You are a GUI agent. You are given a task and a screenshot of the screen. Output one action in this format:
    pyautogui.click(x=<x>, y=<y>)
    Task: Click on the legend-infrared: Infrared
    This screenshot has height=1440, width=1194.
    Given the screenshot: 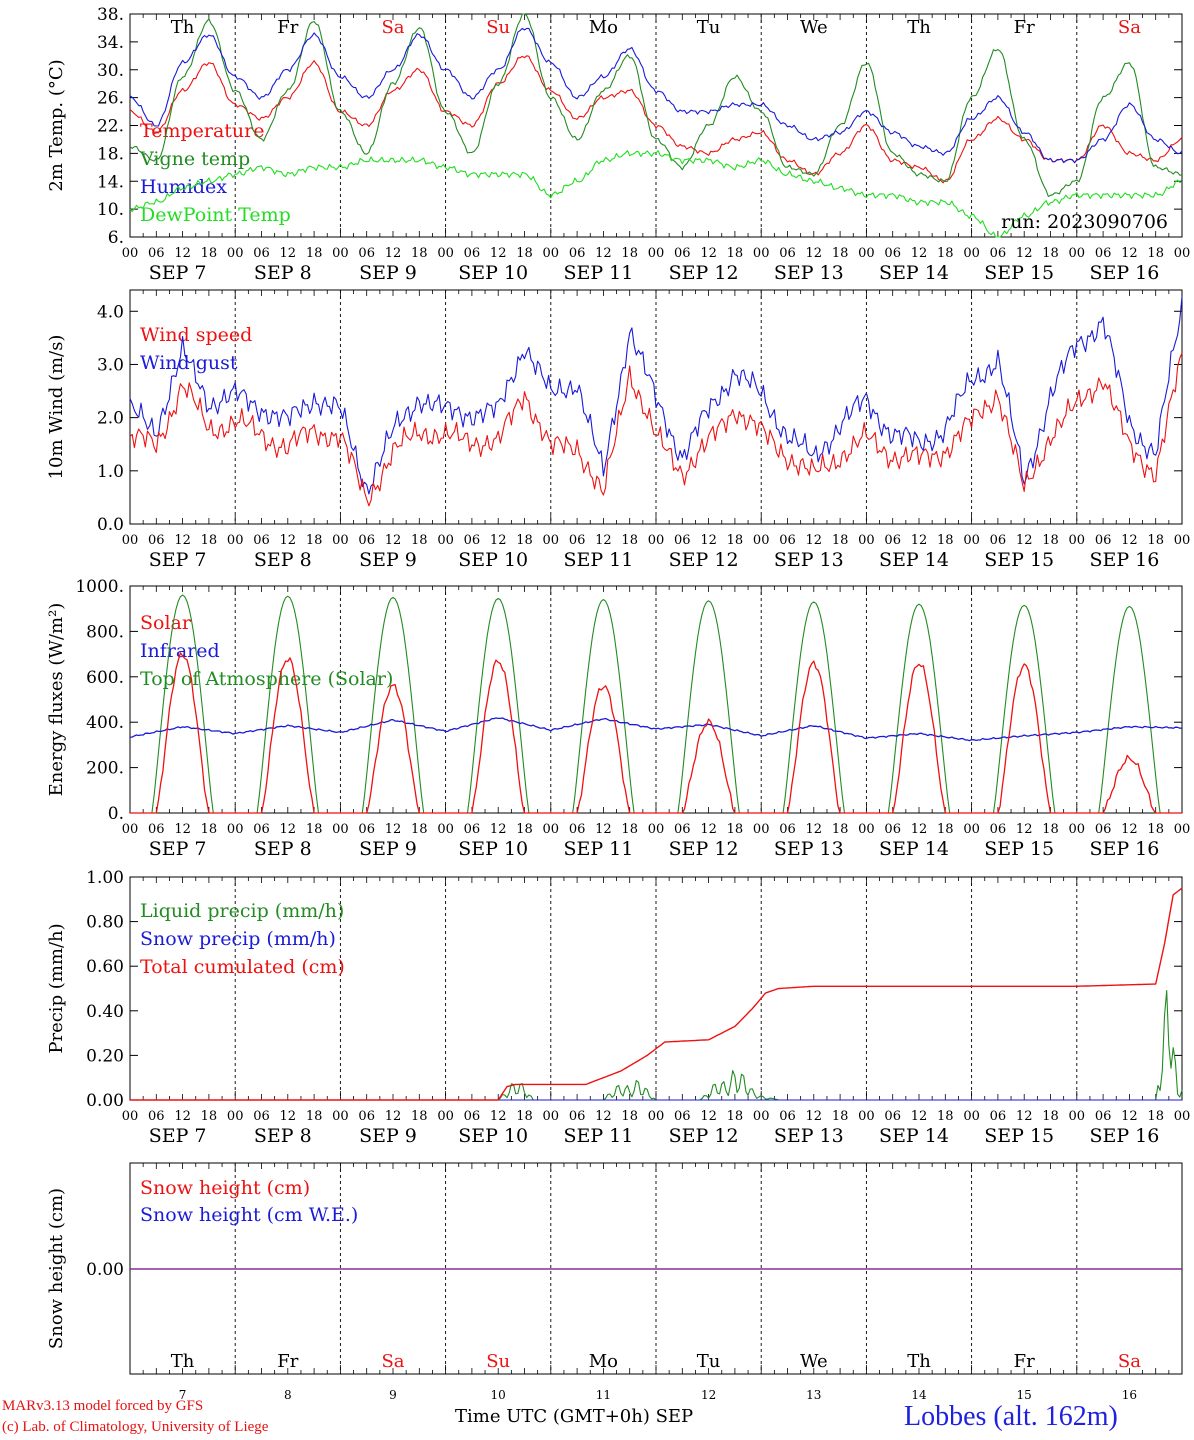 What is the action you would take?
    pyautogui.click(x=180, y=651)
    